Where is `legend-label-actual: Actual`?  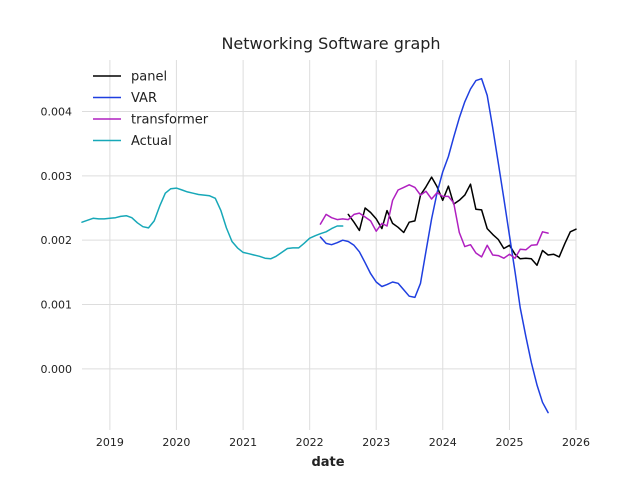 legend-label-actual: Actual is located at coordinates (151, 141).